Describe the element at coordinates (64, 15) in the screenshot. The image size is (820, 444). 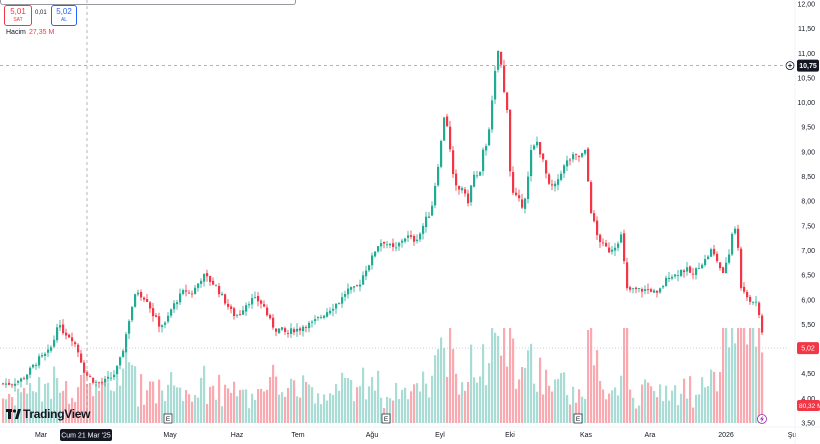
I see `buy-button: 5,02 AL` at that location.